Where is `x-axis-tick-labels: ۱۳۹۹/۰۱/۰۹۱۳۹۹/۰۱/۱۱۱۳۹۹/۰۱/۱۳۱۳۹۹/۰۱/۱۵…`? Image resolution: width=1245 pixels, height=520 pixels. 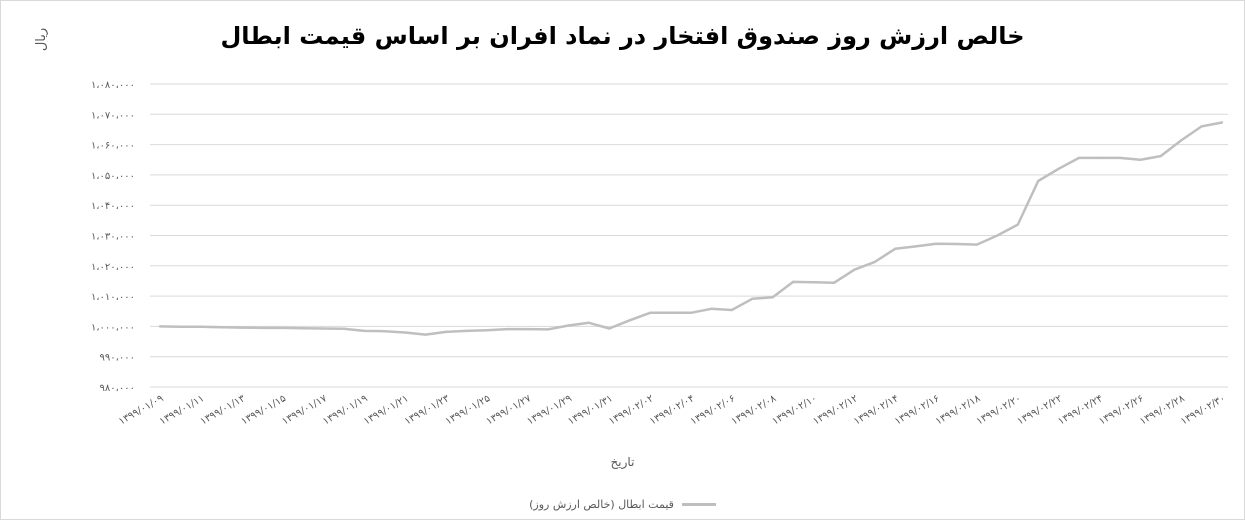 x-axis-tick-labels: ۱۳۹۹/۰۱/۰۹۱۳۹۹/۰۱/۱۱۱۳۹۹/۰۱/۱۳۱۳۹۹/۰۱/۱۵… is located at coordinates (672, 410).